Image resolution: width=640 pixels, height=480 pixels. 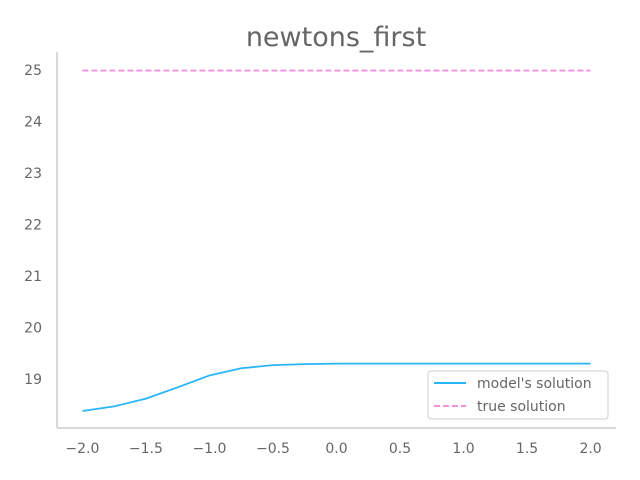 I want to click on y-tick-label: 23, so click(x=33, y=174).